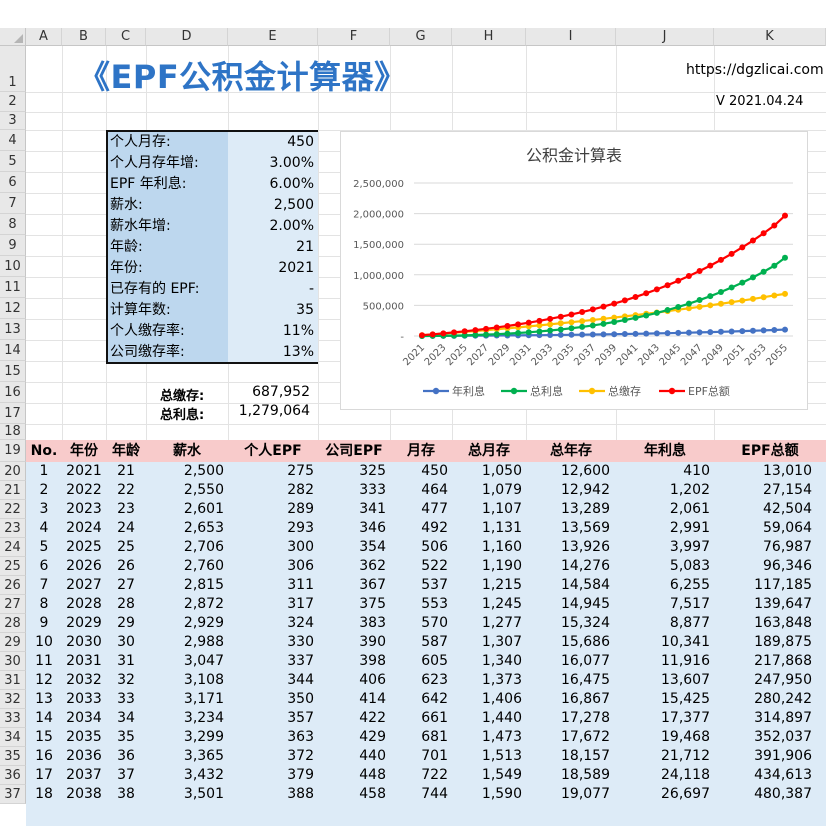 The height and width of the screenshot is (826, 826). What do you see at coordinates (489, 37) in the screenshot?
I see `column-header-h: H` at bounding box center [489, 37].